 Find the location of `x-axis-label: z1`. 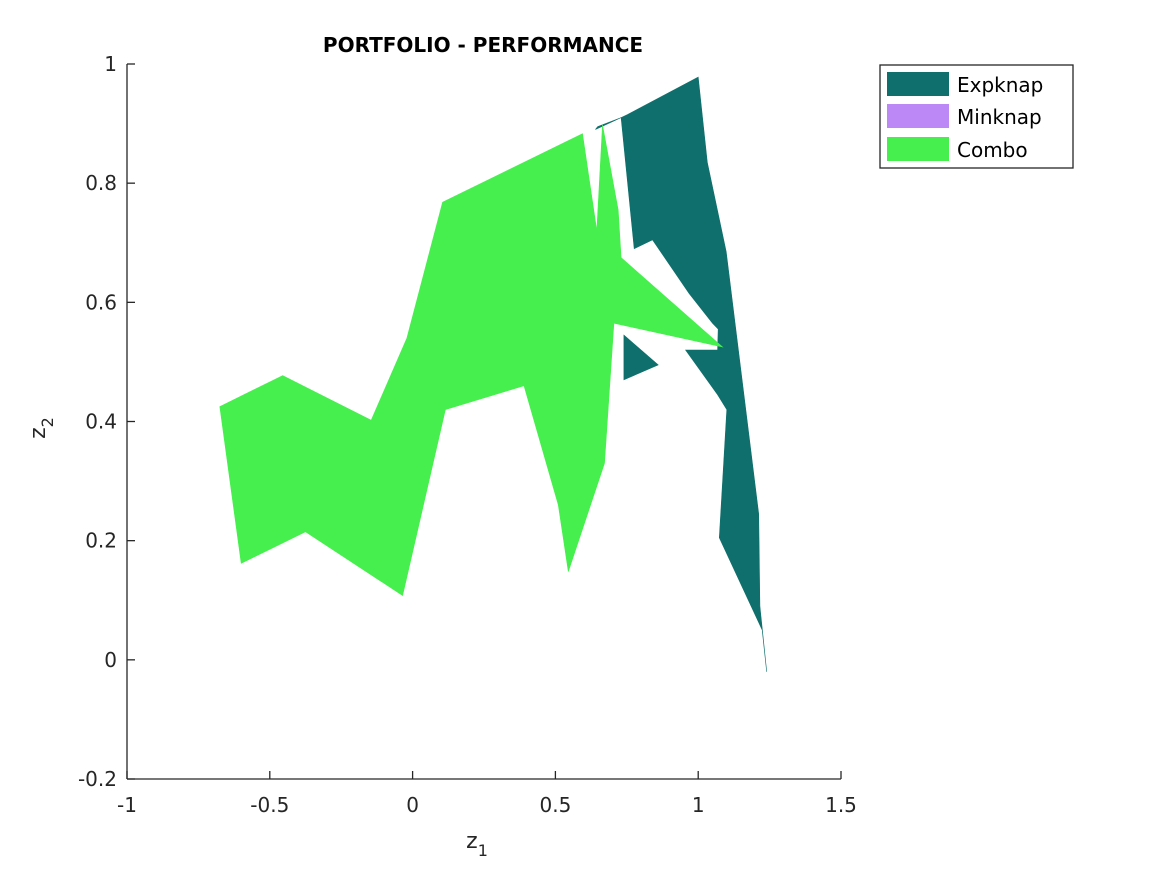

x-axis-label: z1 is located at coordinates (477, 844).